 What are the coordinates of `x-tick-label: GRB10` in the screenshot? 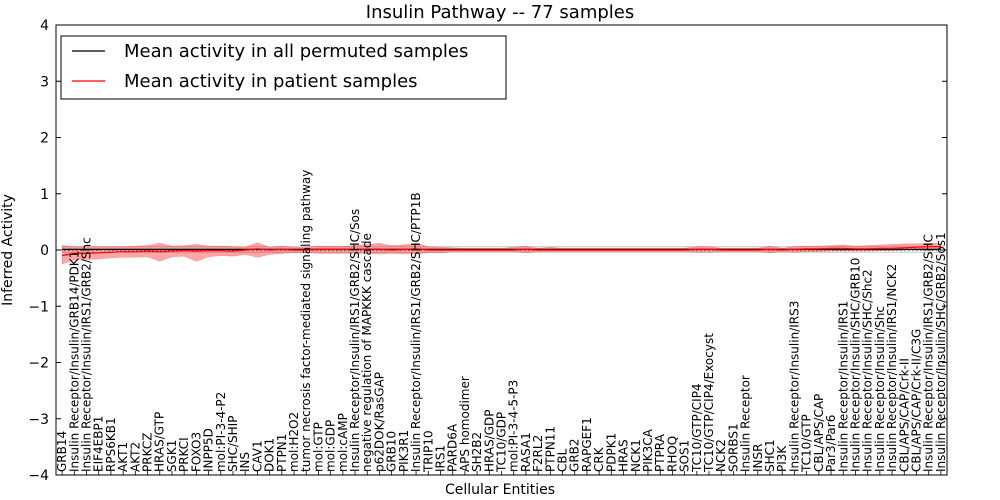 It's located at (392, 451).